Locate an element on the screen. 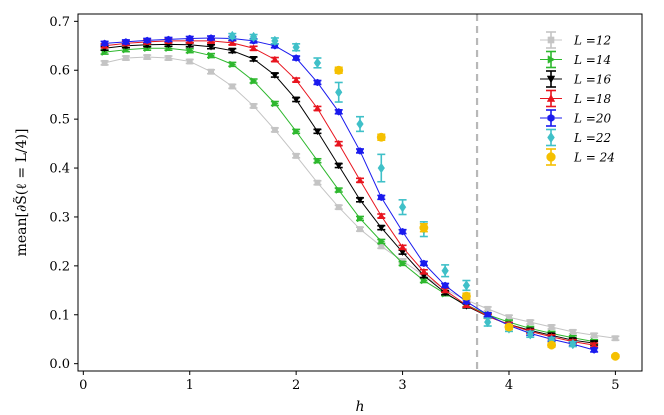 The height and width of the screenshot is (415, 664). legend-label: L =20 is located at coordinates (592, 119).